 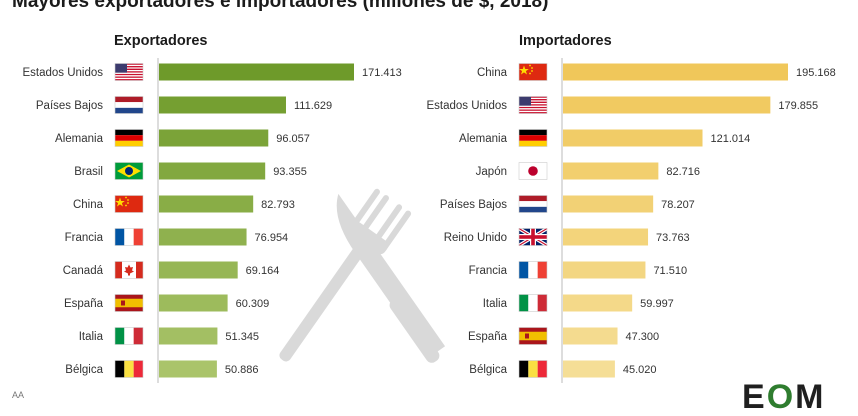 I want to click on data-label: 50.886, so click(x=242, y=370).